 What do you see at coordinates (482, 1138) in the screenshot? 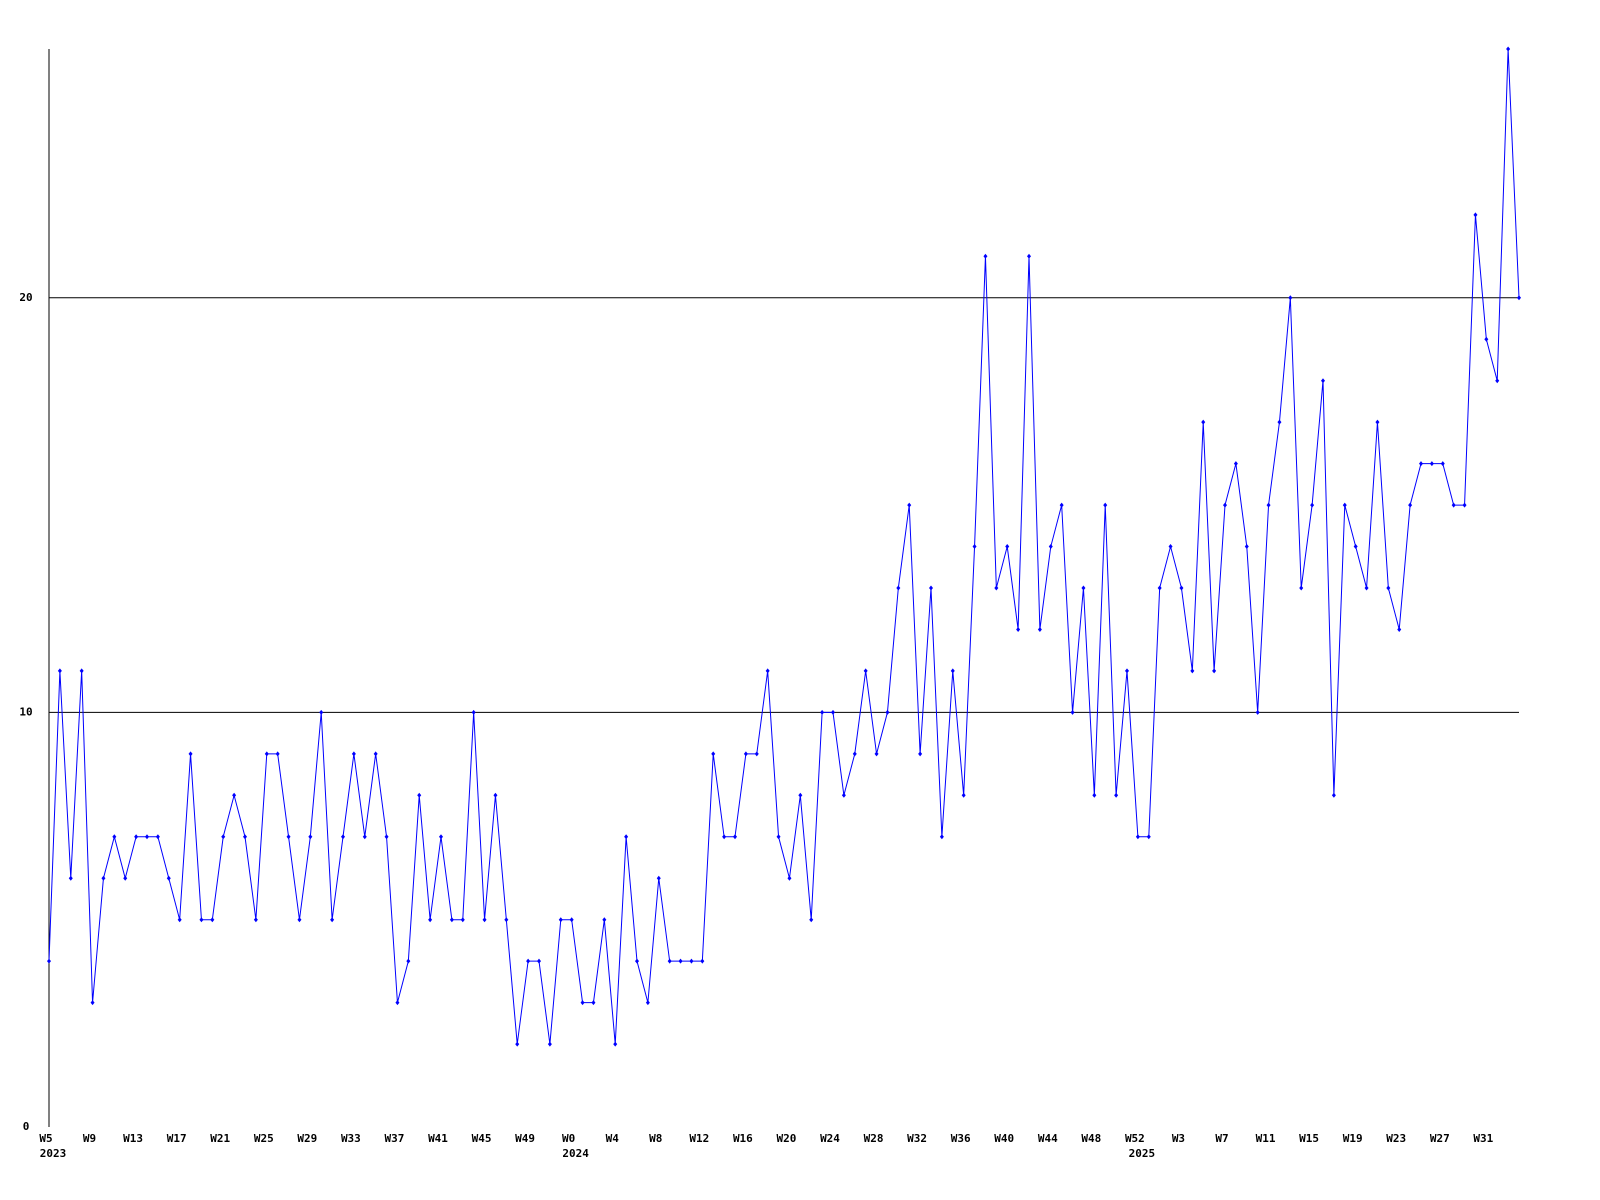
I see `x-tick-label: W45` at bounding box center [482, 1138].